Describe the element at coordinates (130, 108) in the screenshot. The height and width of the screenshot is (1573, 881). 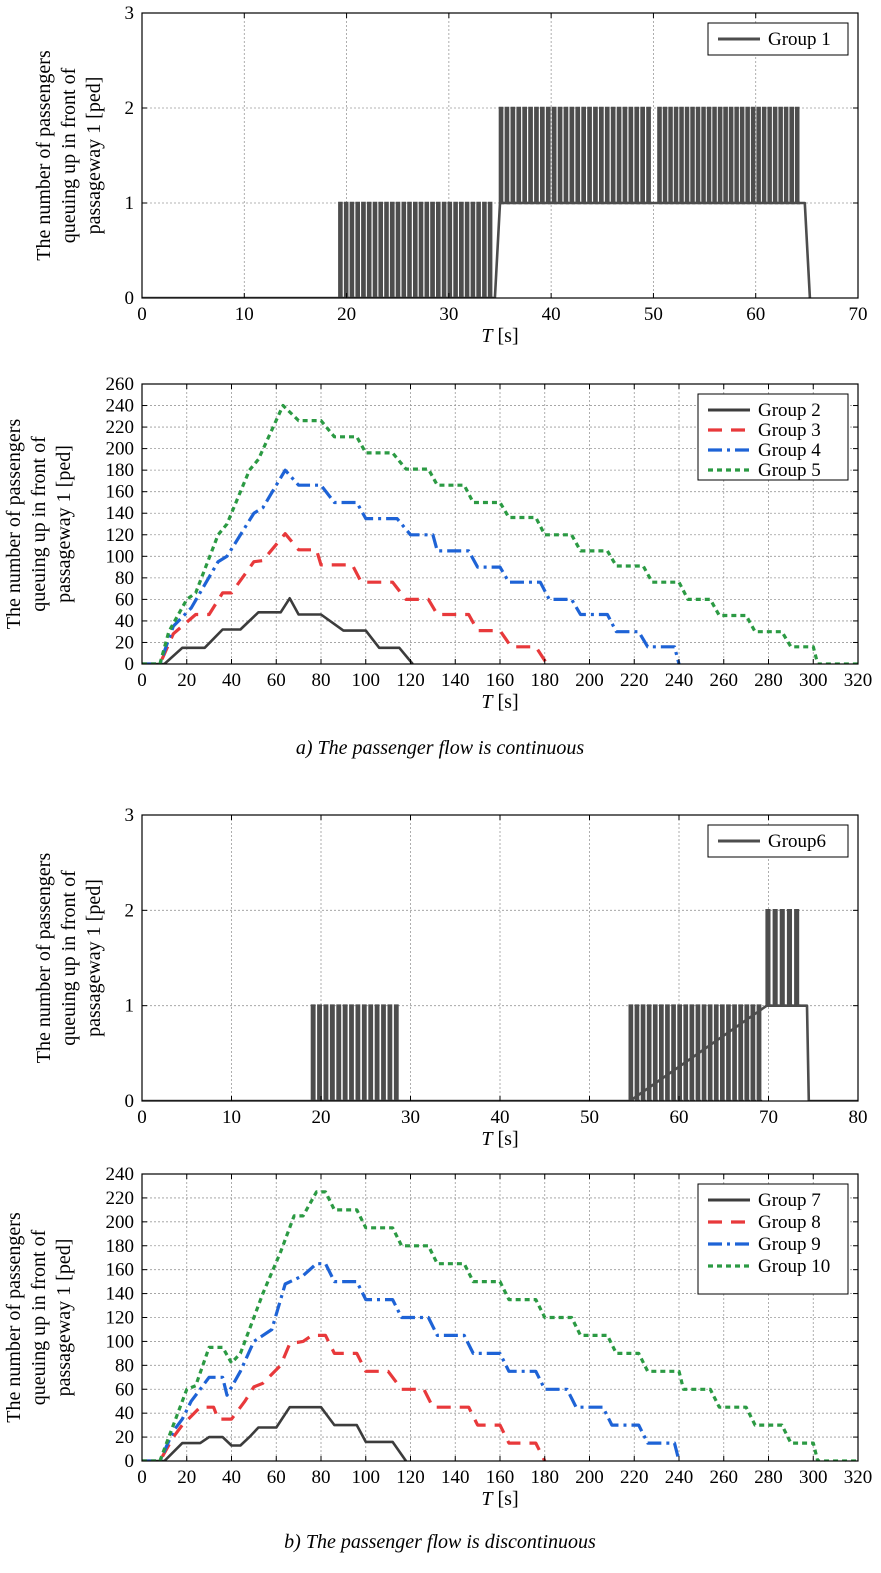
I see `y-tick-label: 2` at that location.